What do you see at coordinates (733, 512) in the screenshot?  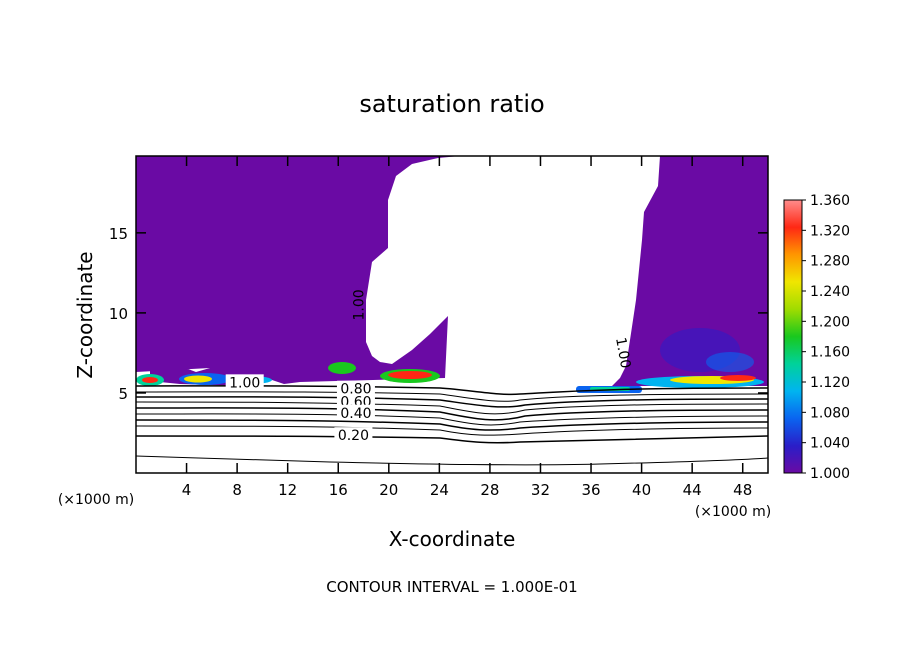 I see `x-unit-note-right: (×1000 m)` at bounding box center [733, 512].